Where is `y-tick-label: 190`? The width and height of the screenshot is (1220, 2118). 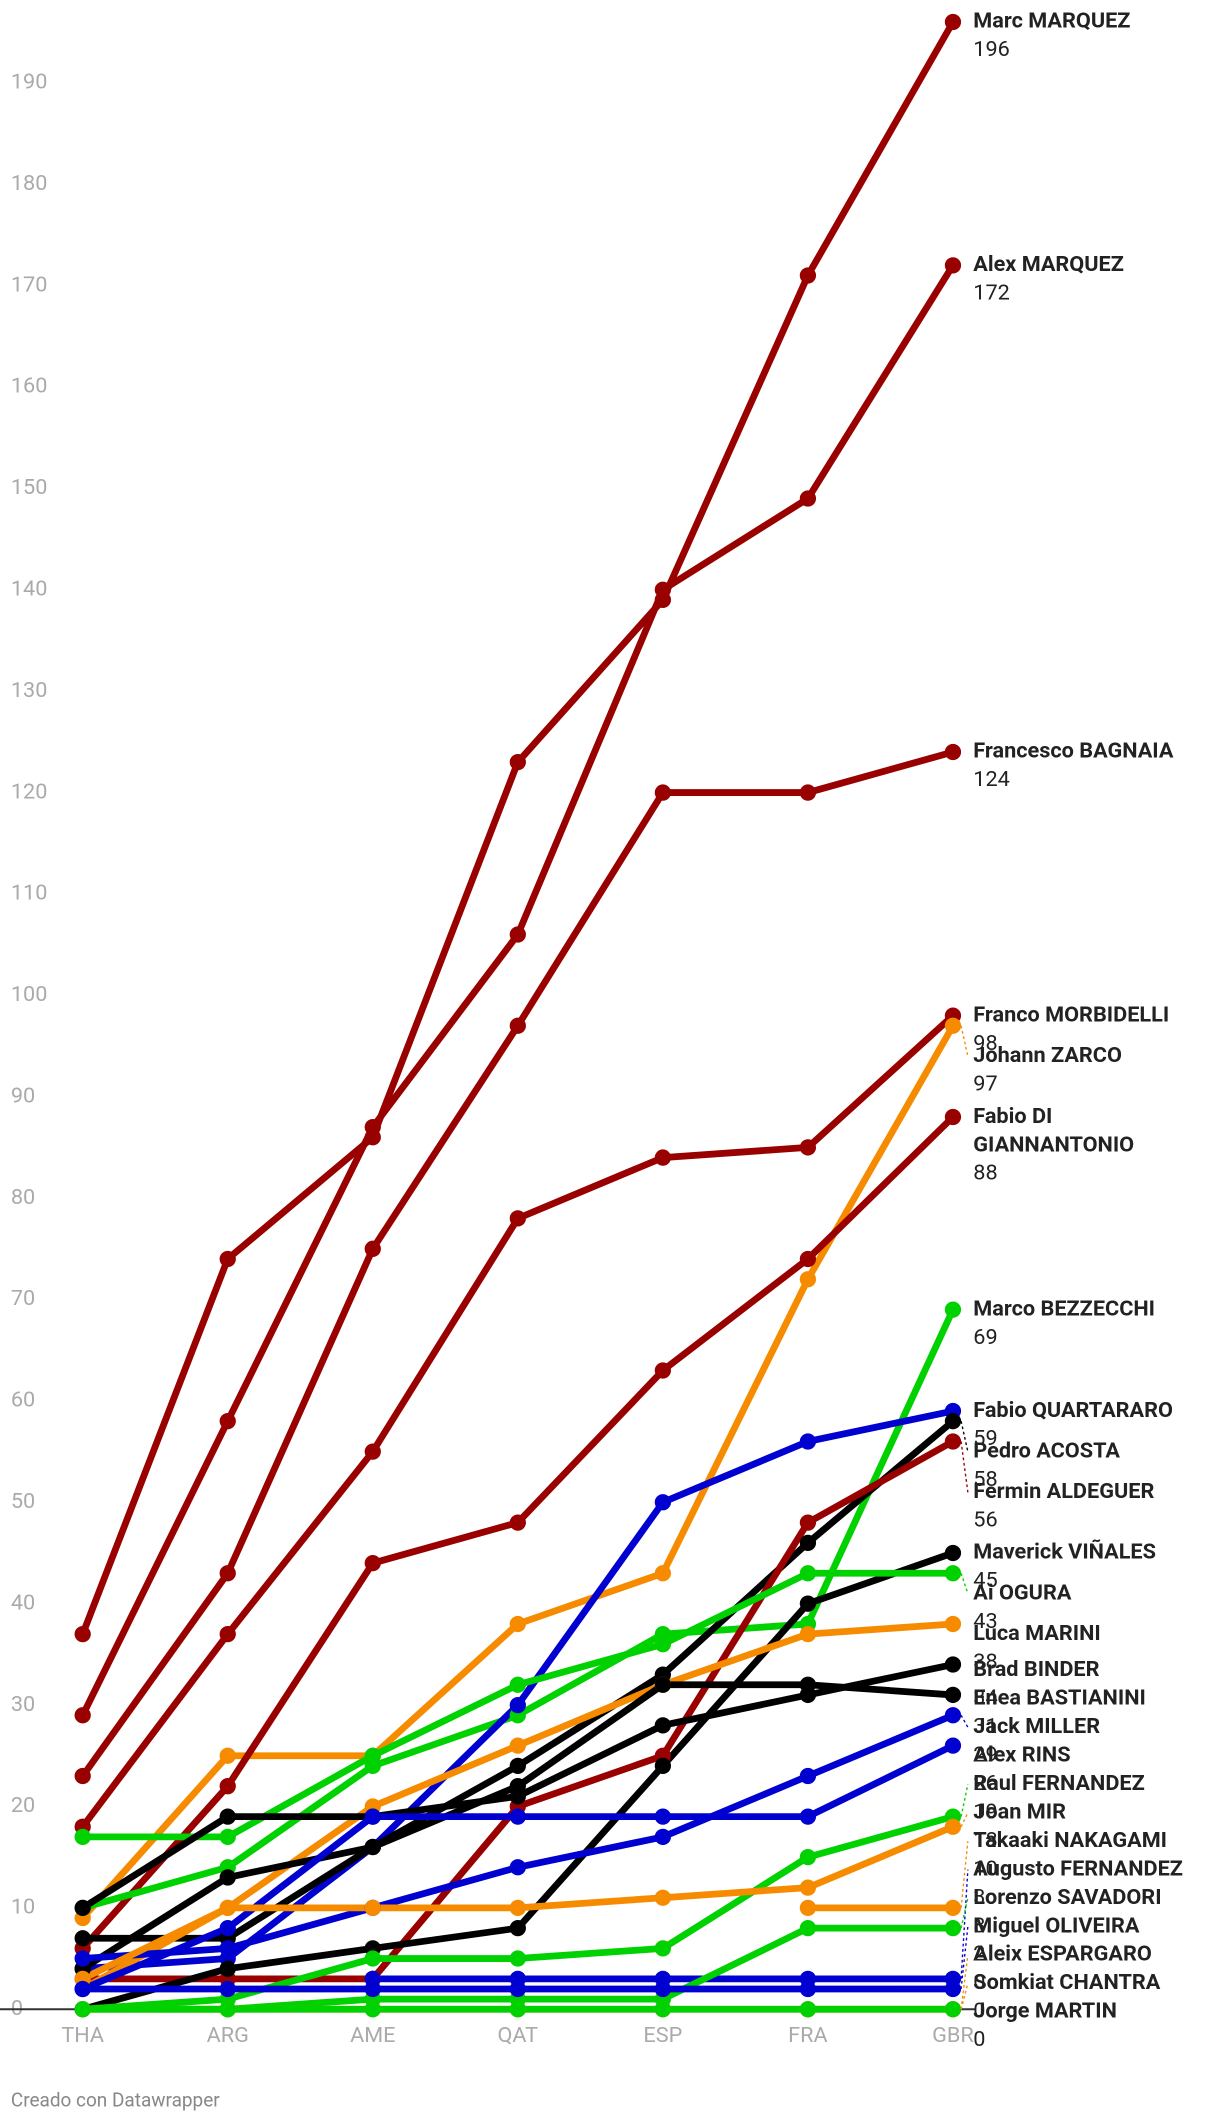 y-tick-label: 190 is located at coordinates (29, 82).